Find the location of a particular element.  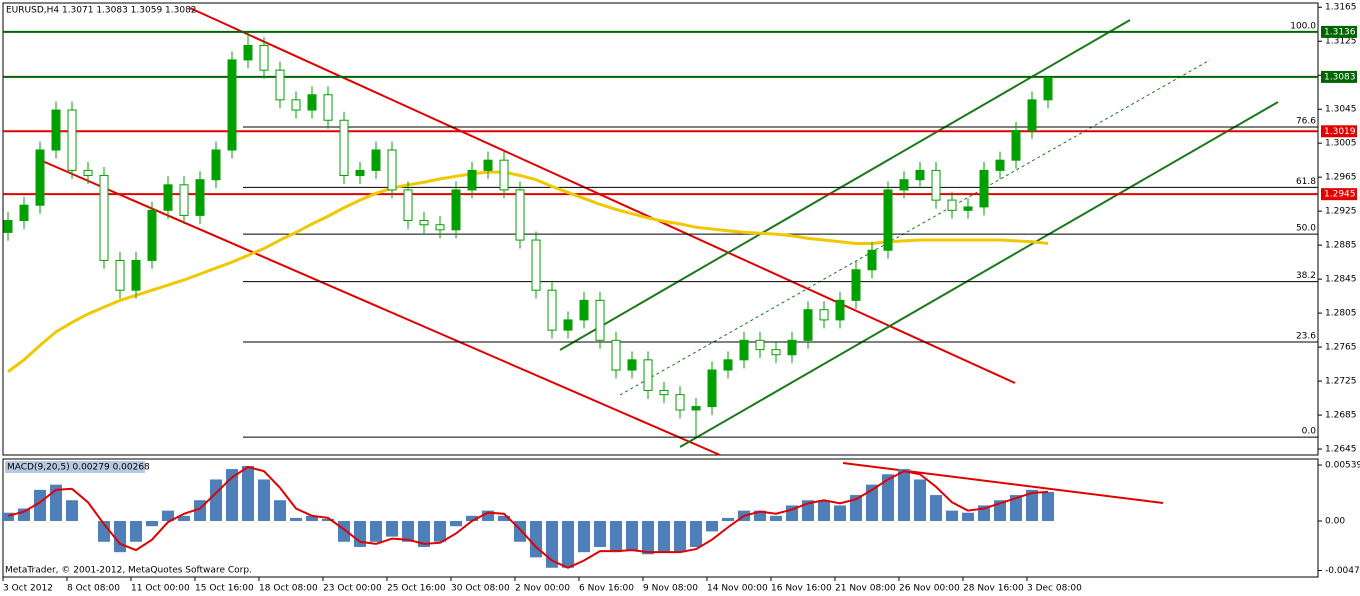

y-tick-label: 1.2965 is located at coordinates (1341, 178).